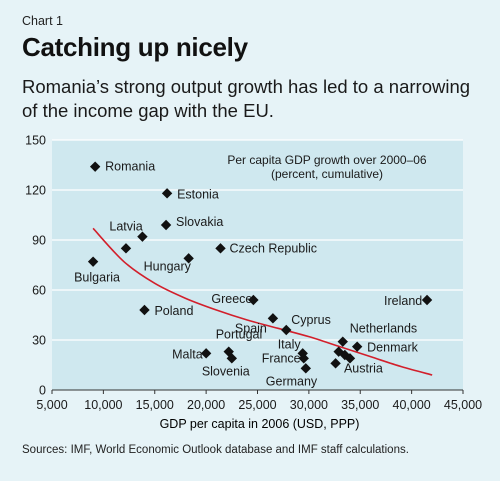  Describe the element at coordinates (155, 405) in the screenshot. I see `x-tick-label: 15,000` at that location.